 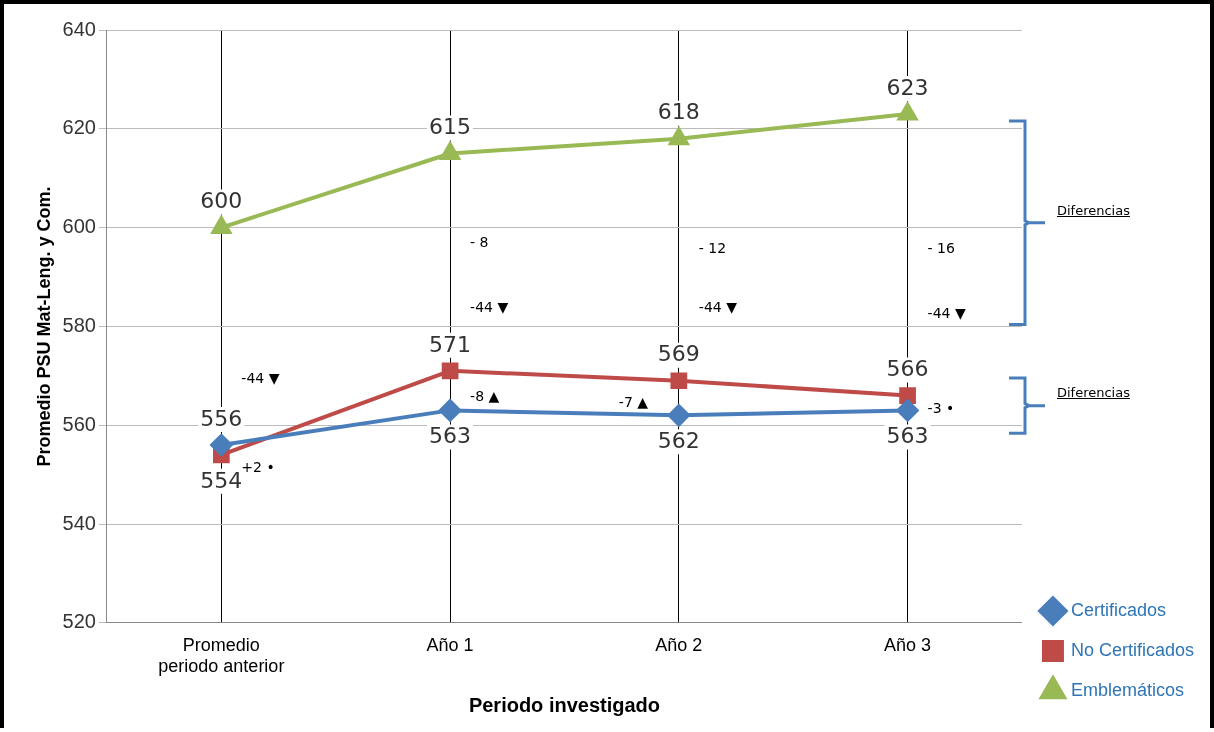 What do you see at coordinates (907, 87) in the screenshot?
I see `data-label: 623` at bounding box center [907, 87].